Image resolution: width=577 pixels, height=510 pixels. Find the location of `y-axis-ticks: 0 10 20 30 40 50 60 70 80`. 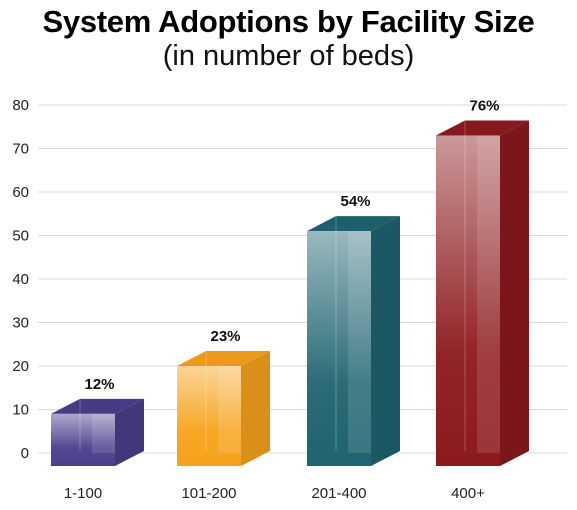

y-axis-ticks: 0 10 20 30 40 50 60 70 80 is located at coordinates (20, 279).